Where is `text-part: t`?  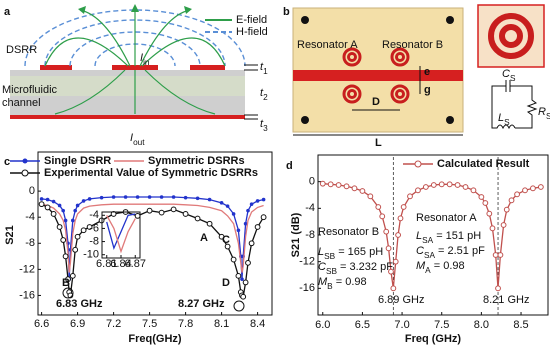
text-part: t is located at coordinates (262, 67).